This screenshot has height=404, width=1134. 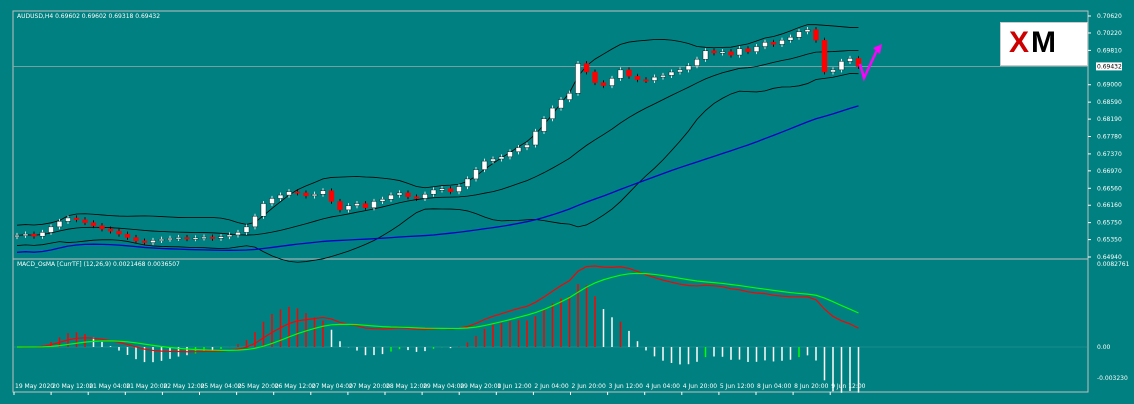 What do you see at coordinates (109, 386) in the screenshot?
I see `time-label: 21 May 04:00` at bounding box center [109, 386].